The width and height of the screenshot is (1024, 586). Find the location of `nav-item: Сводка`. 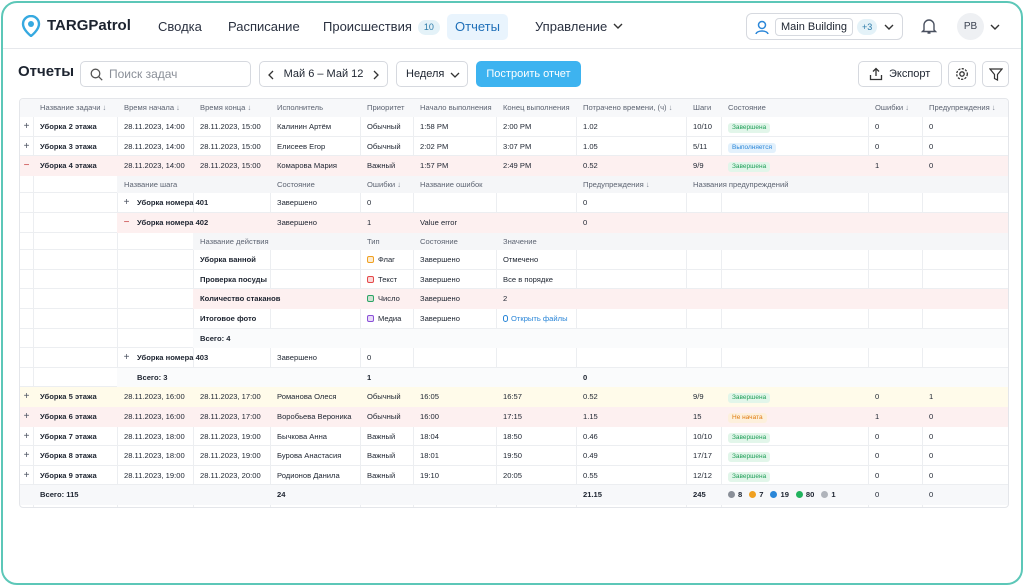

nav-item: Сводка is located at coordinates (180, 27).